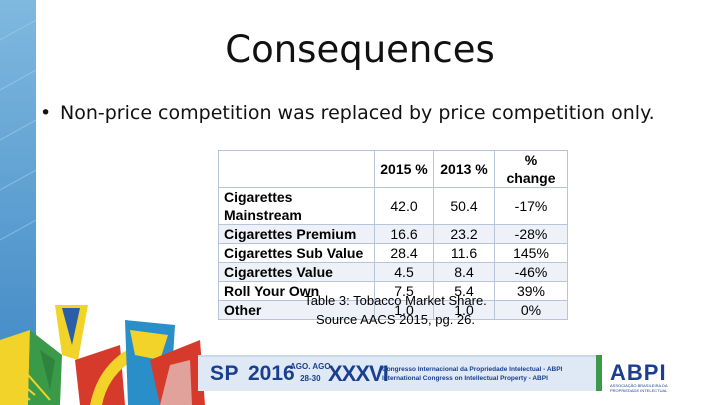 The width and height of the screenshot is (720, 405). What do you see at coordinates (638, 372) in the screenshot?
I see `abpi-logo: ABPI` at bounding box center [638, 372].